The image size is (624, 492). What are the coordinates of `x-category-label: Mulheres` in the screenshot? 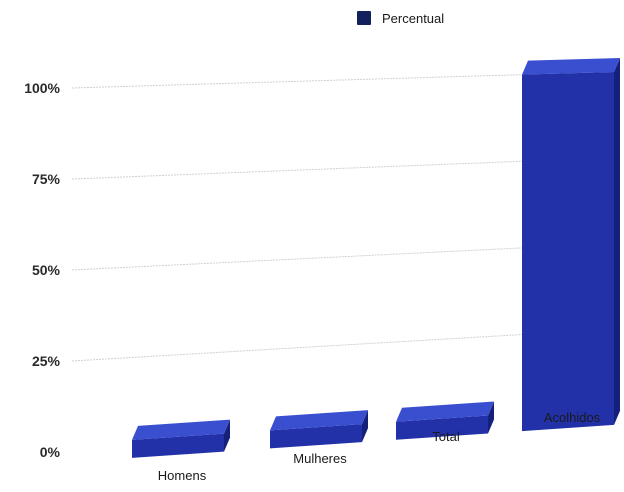 It's located at (320, 458).